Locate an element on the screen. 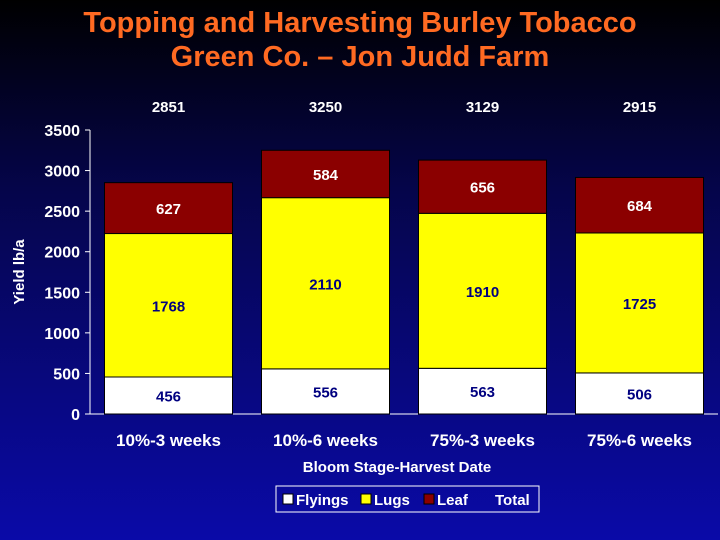 Image resolution: width=720 pixels, height=540 pixels. data-label-lugs-3: 1910 is located at coordinates (482, 292).